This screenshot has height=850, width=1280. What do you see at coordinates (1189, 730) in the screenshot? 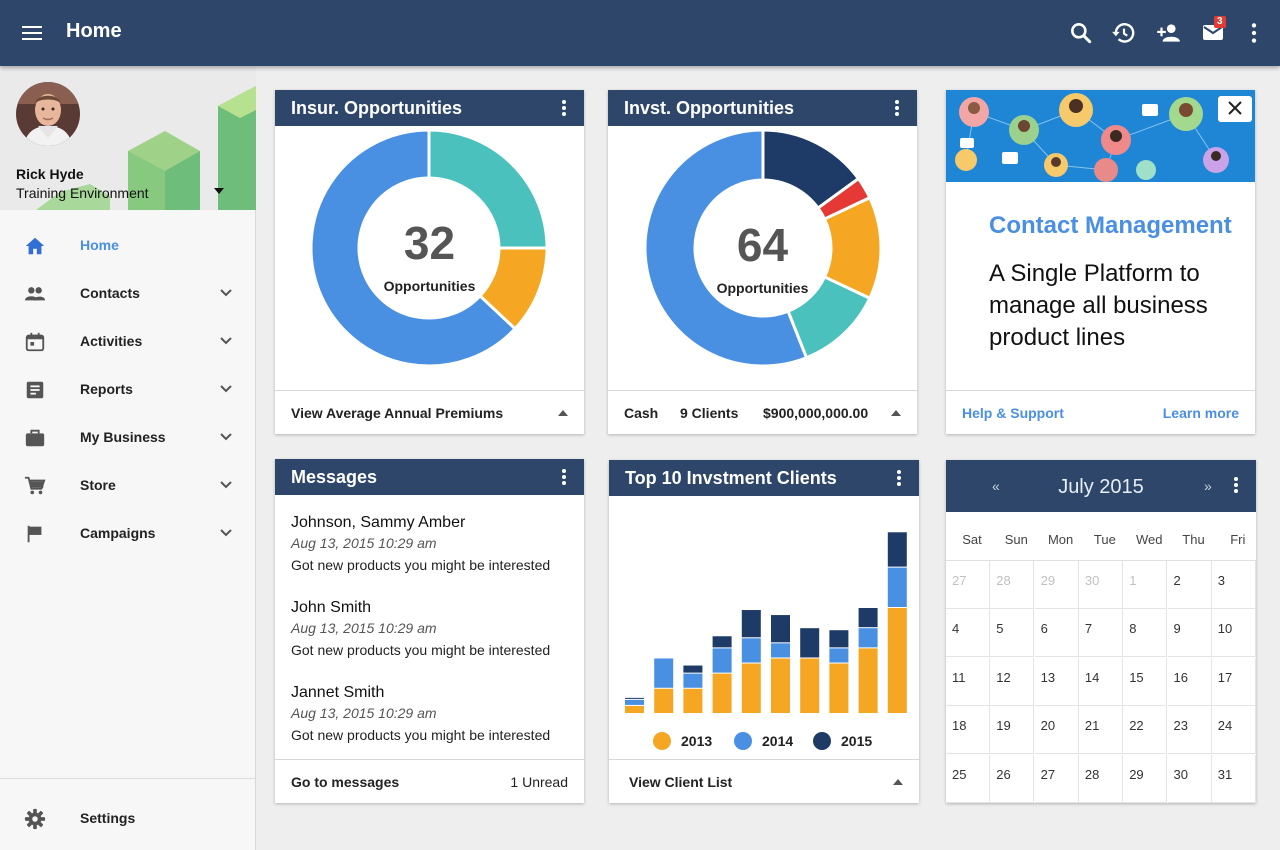
I see `calendar-day: 23` at bounding box center [1189, 730].